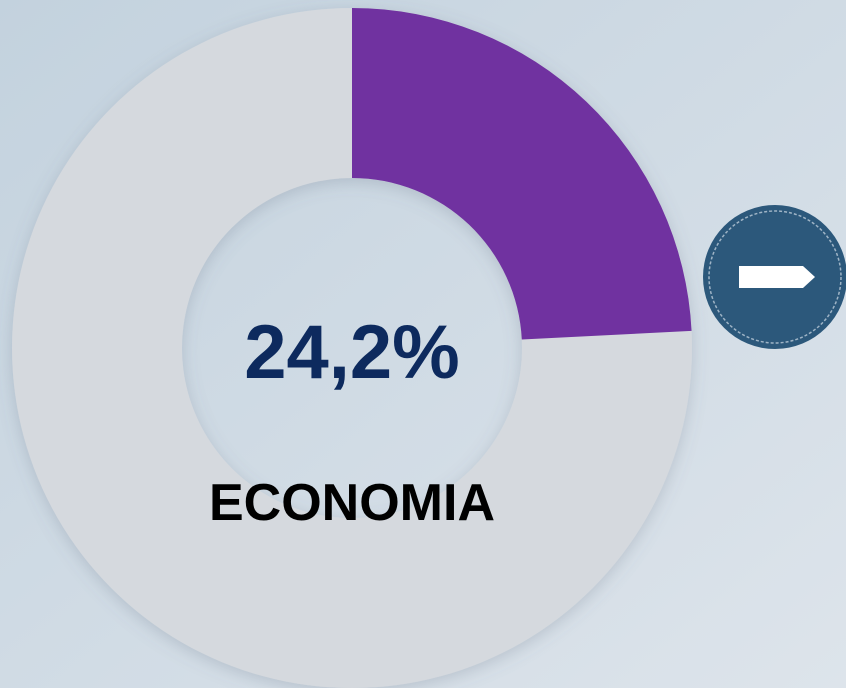  Describe the element at coordinates (352, 503) in the screenshot. I see `category-label: ECONOMIA` at that location.